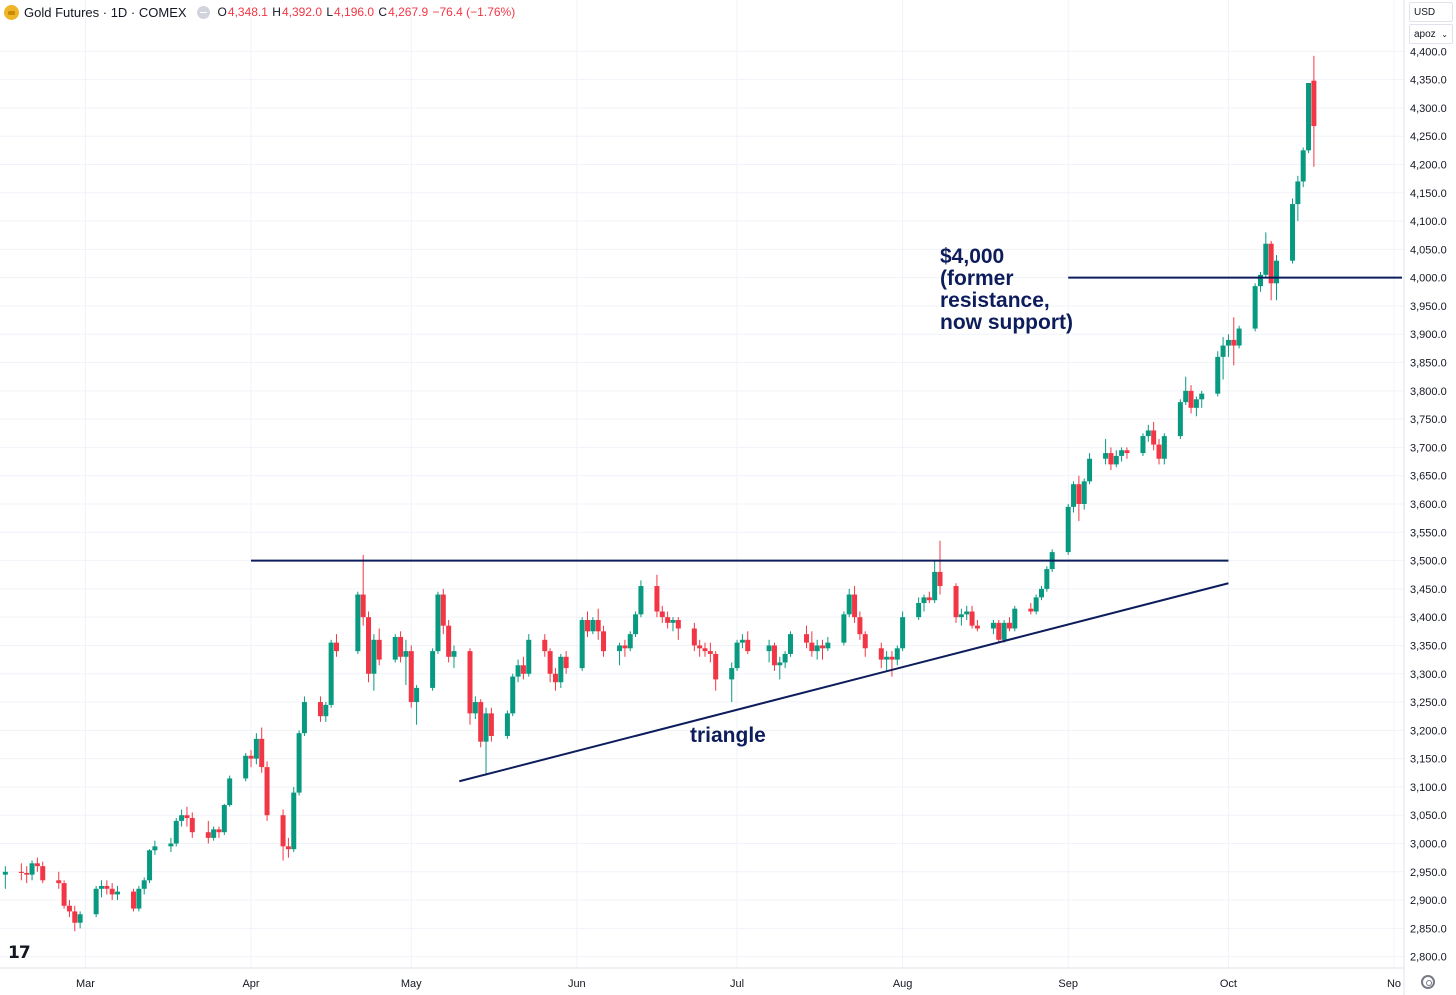  What do you see at coordinates (19, 953) in the screenshot?
I see `tradingview-logo: 17` at bounding box center [19, 953].